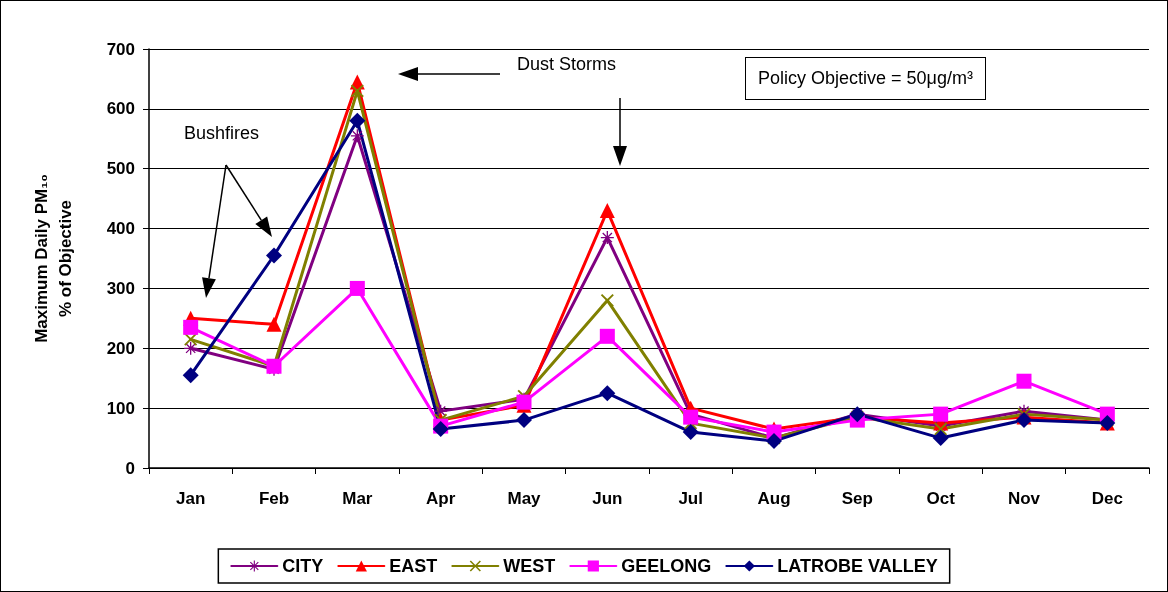 This screenshot has height=592, width=1168. What do you see at coordinates (120, 169) in the screenshot?
I see `y-tick-label: 500` at bounding box center [120, 169].